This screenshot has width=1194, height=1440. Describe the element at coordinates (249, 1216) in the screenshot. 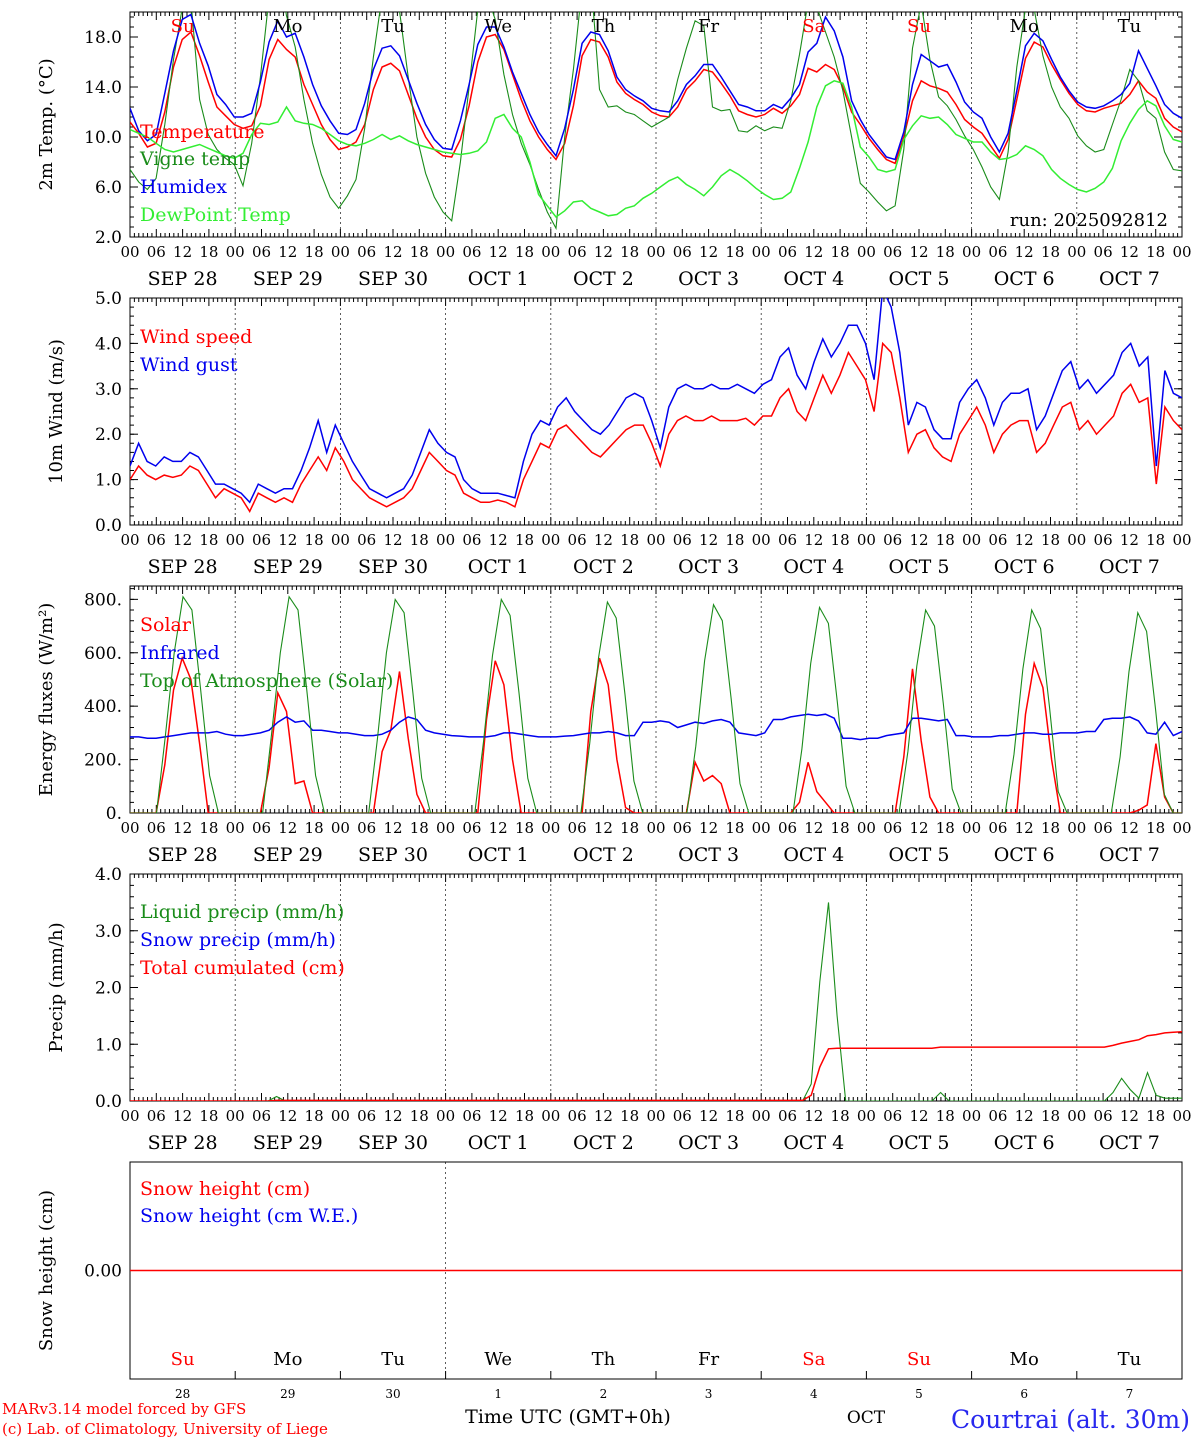

I see `legend-entry: Snow height (cm W.E.)` at that location.